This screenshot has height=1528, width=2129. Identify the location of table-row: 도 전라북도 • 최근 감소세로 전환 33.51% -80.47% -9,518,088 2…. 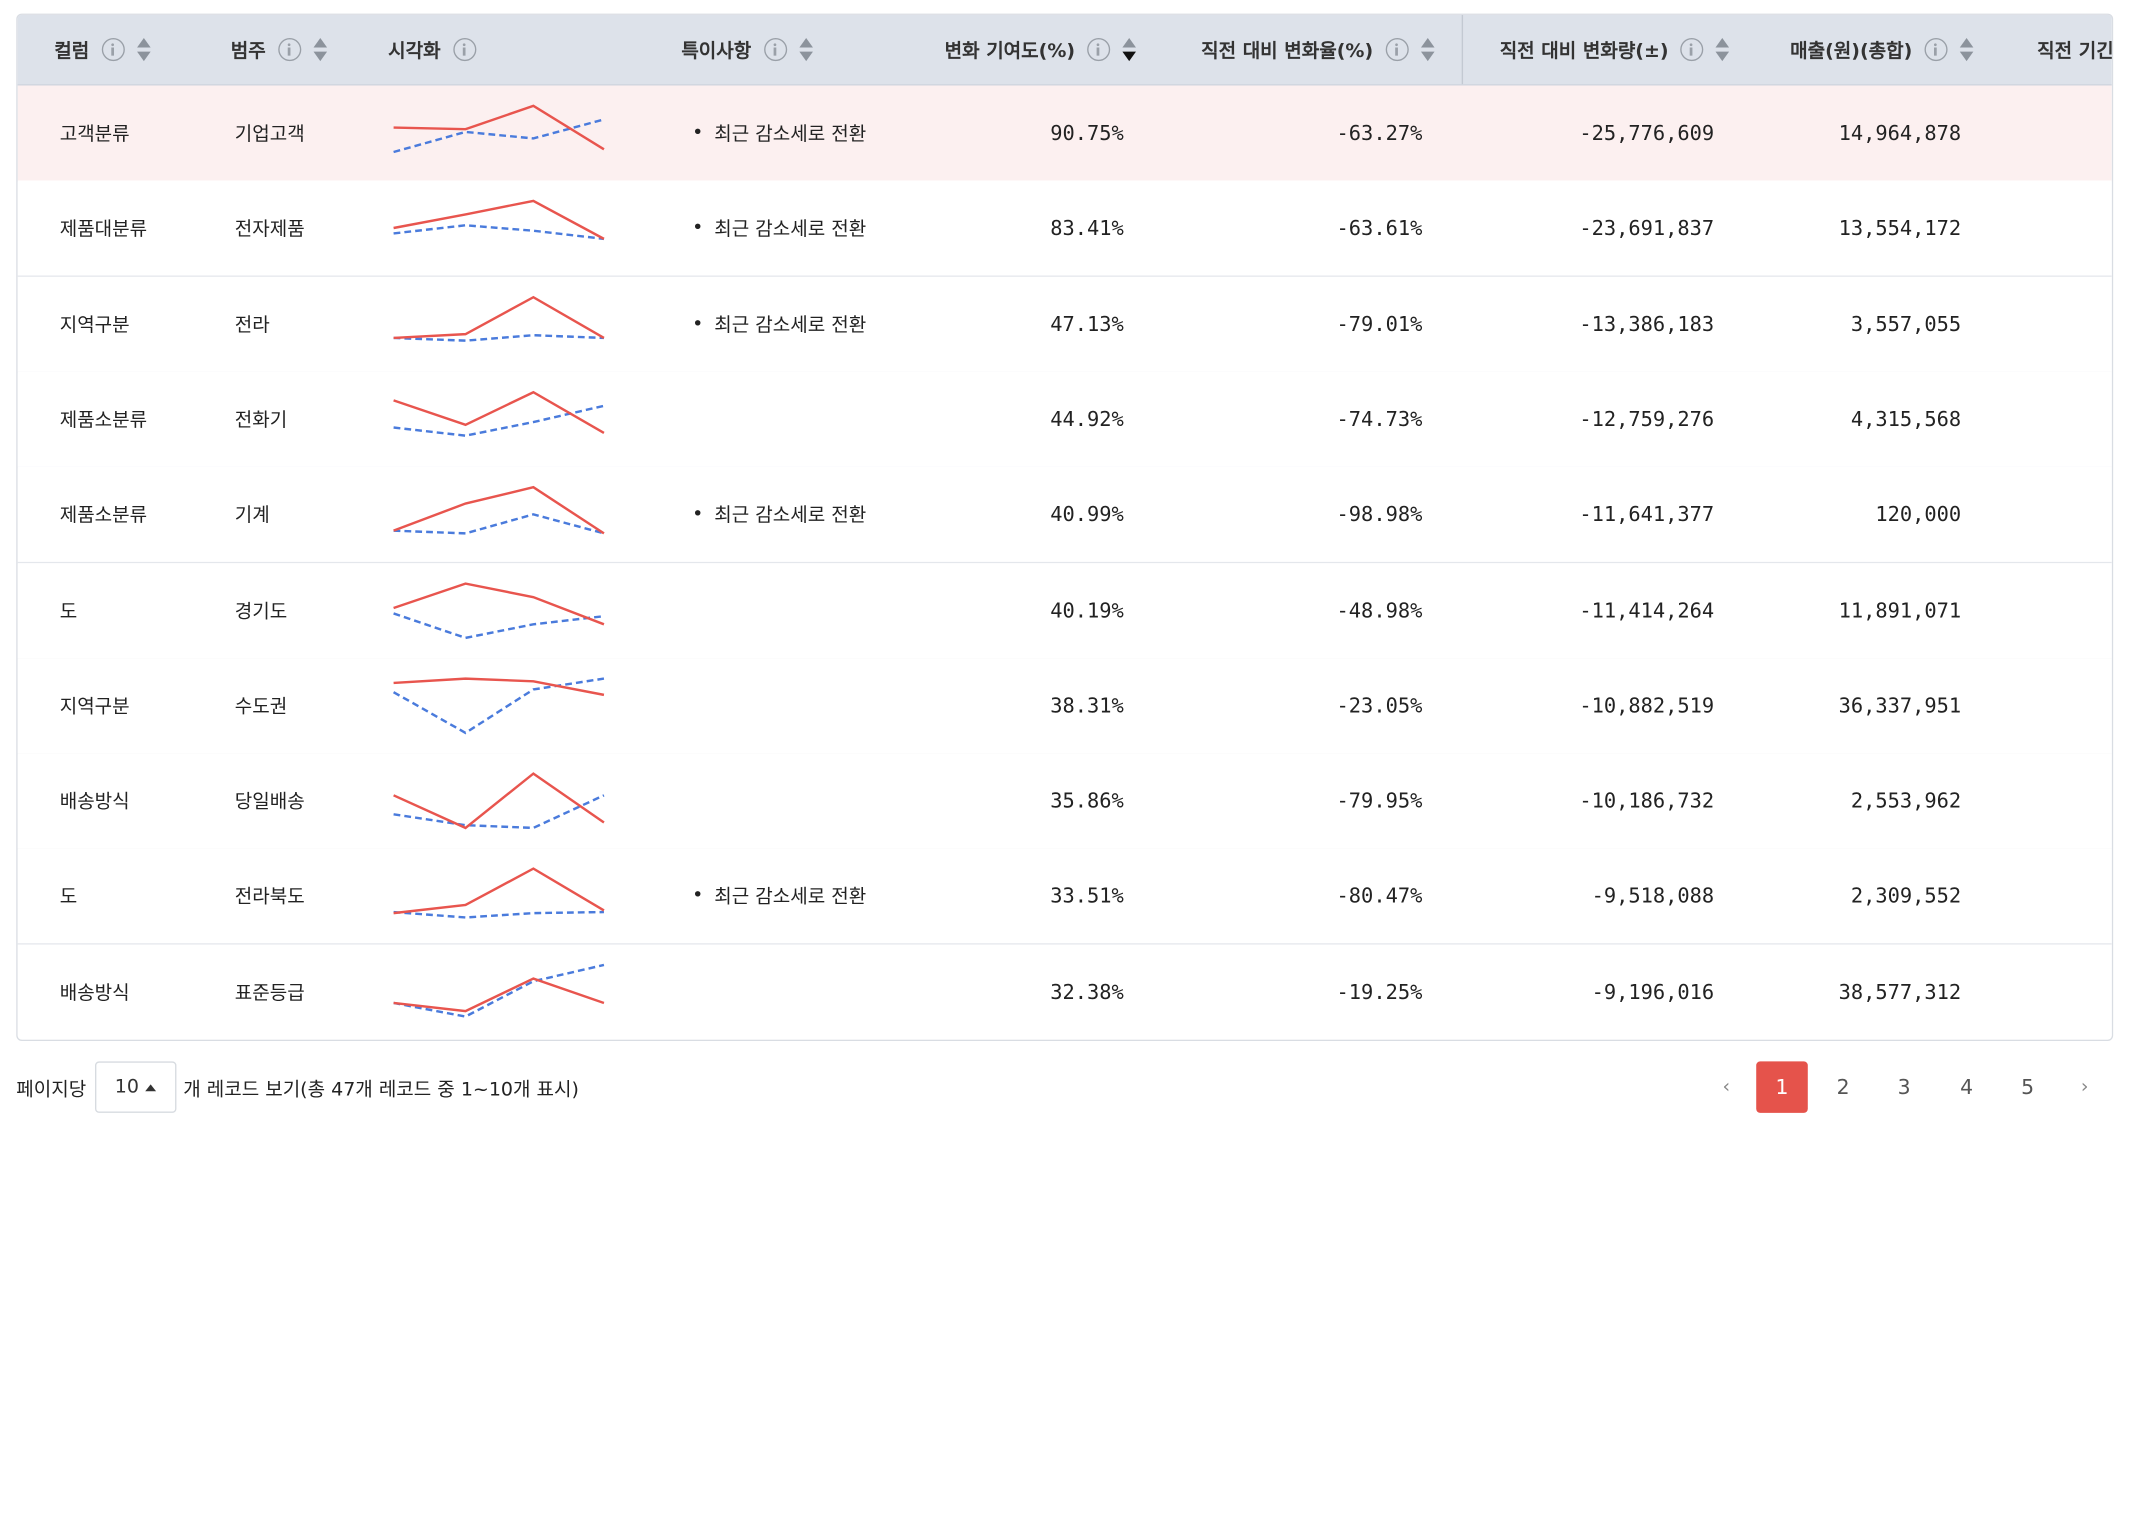
(1064, 897).